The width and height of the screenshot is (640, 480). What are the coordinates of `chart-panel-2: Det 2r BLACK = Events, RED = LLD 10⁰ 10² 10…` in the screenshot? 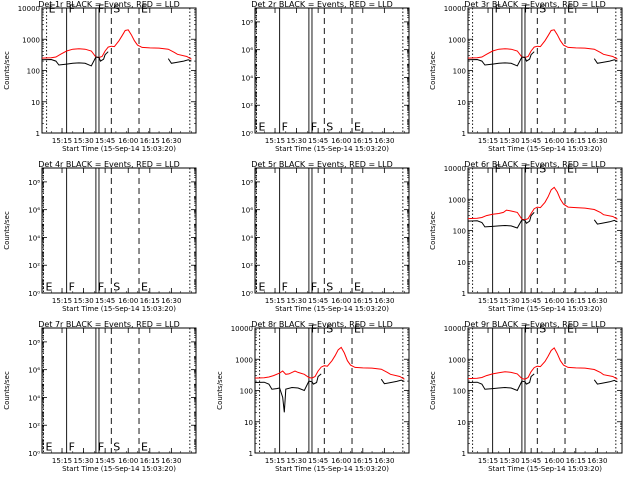 It's located at (325, 76).